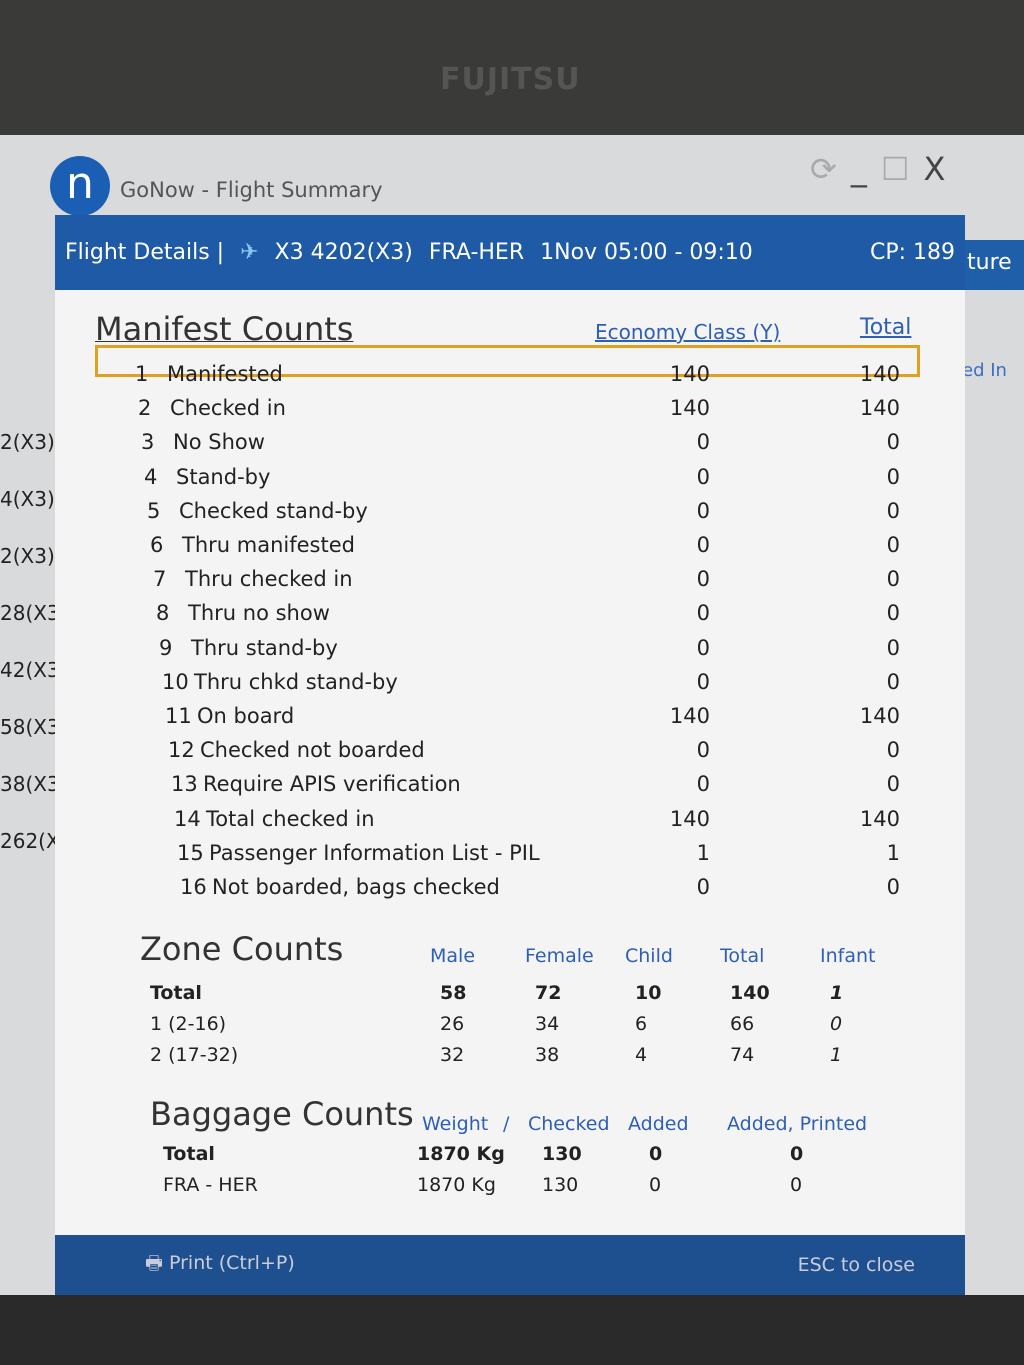  What do you see at coordinates (649, 956) in the screenshot?
I see `zone-column-header: Child` at bounding box center [649, 956].